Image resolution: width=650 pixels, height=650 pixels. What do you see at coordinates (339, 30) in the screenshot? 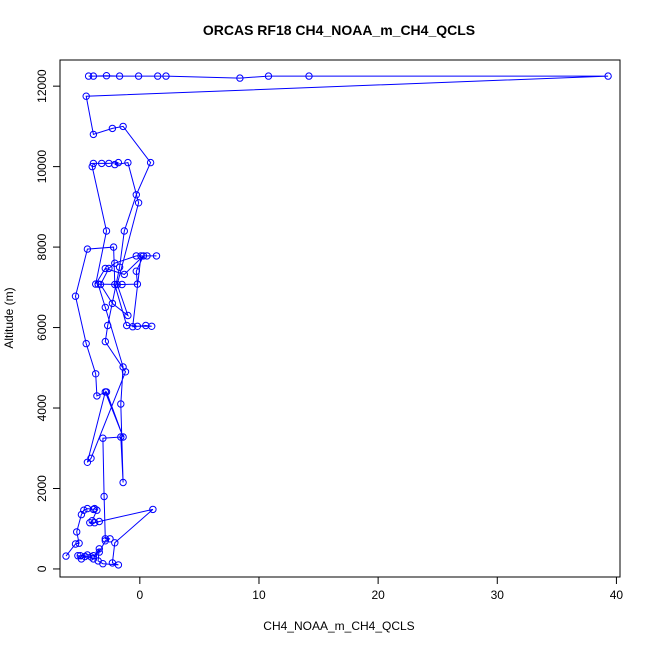
I see `chart-title: ORCAS RF18 CH4_NOAA_m_CH4_QCLS` at bounding box center [339, 30].